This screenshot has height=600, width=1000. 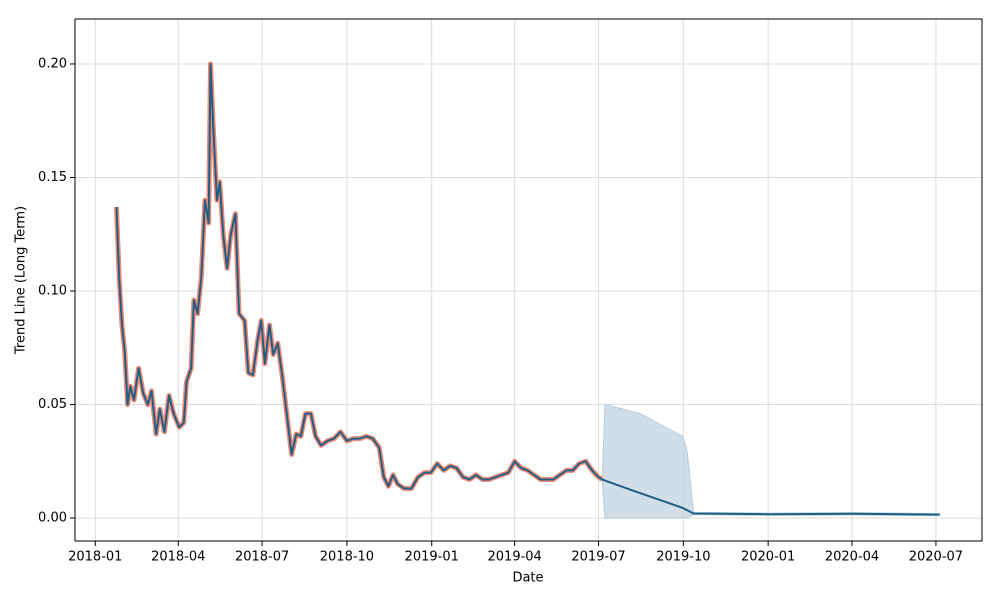 I want to click on x-tick-label: 2018-01, so click(x=95, y=557).